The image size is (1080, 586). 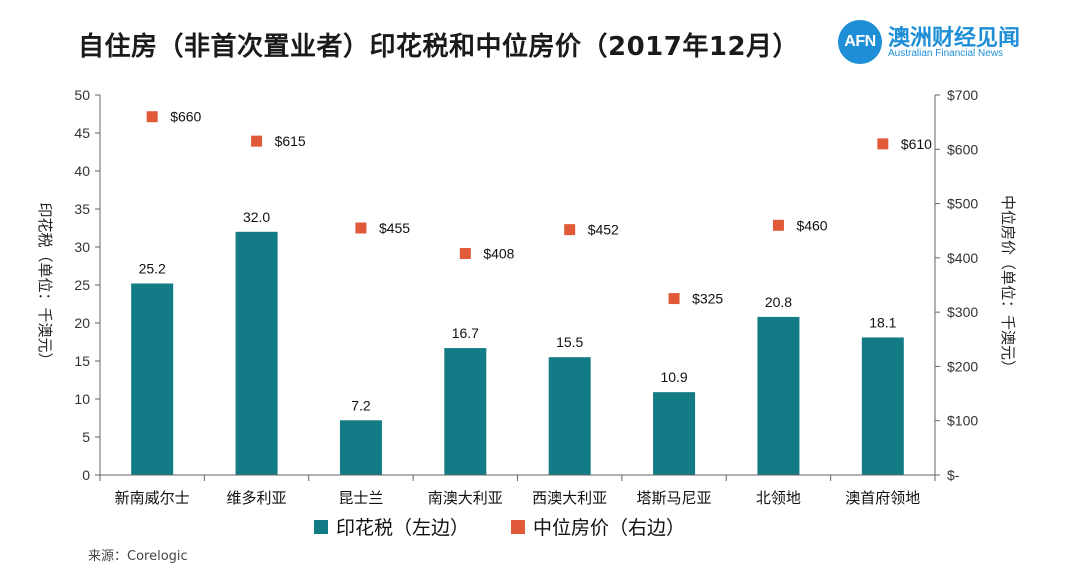 I want to click on y-tick-label-left: 5, so click(x=86, y=437).